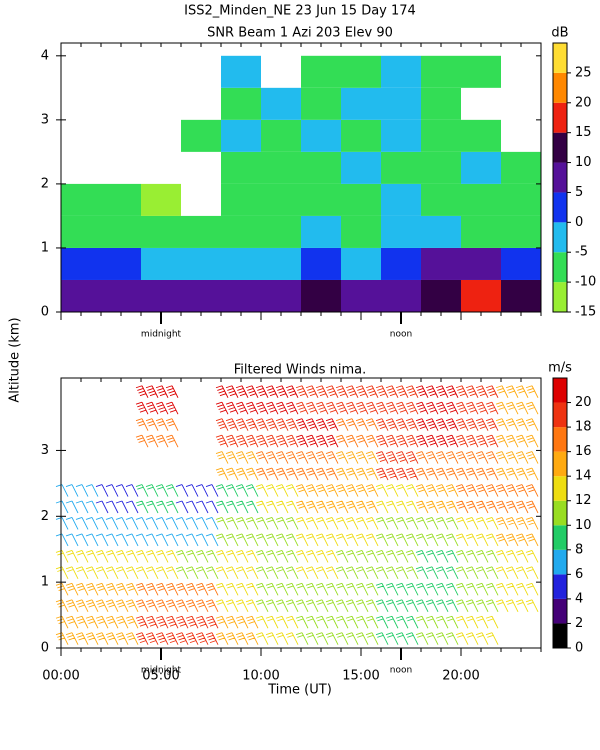 Image resolution: width=600 pixels, height=750 pixels. Describe the element at coordinates (45, 119) in the screenshot. I see `y-tick-label: 3` at that location.